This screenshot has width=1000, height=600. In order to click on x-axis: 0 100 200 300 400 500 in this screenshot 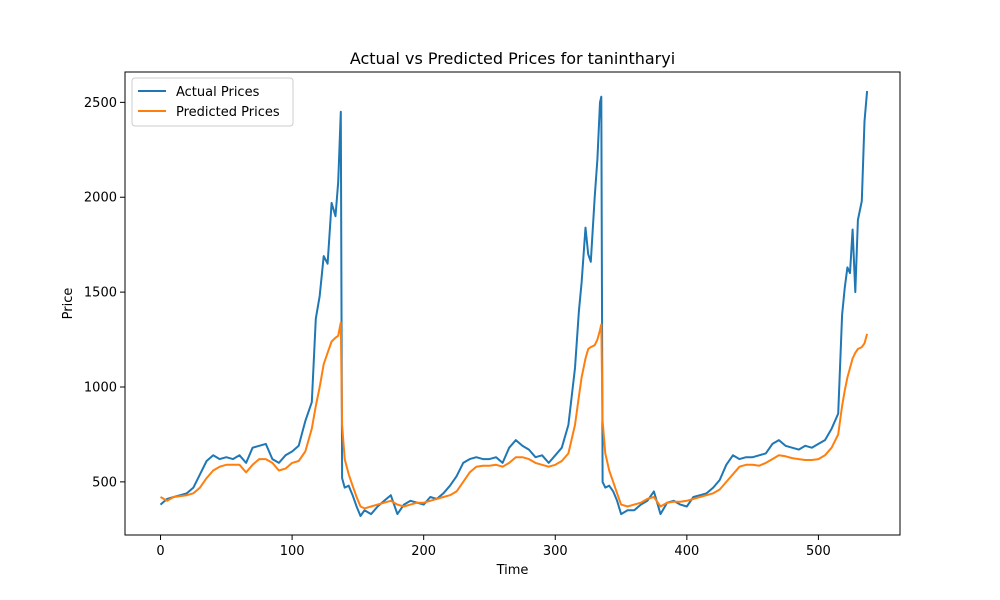, I will do `click(493, 547)`.